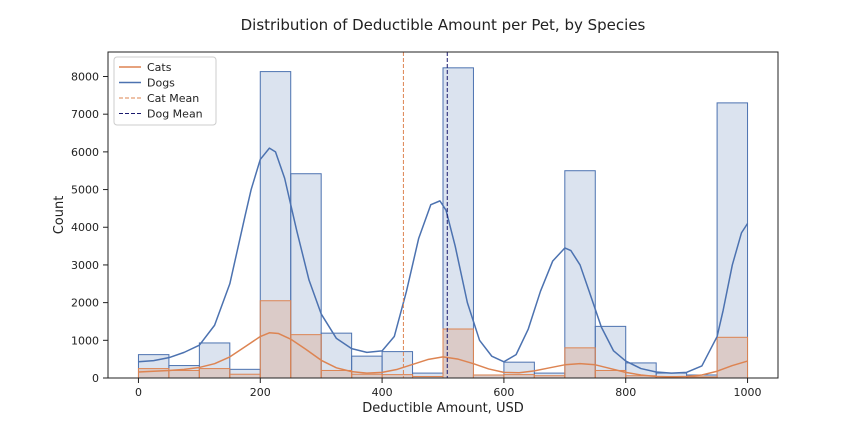  I want to click on y-tick-label-3000: 3000, so click(85, 265).